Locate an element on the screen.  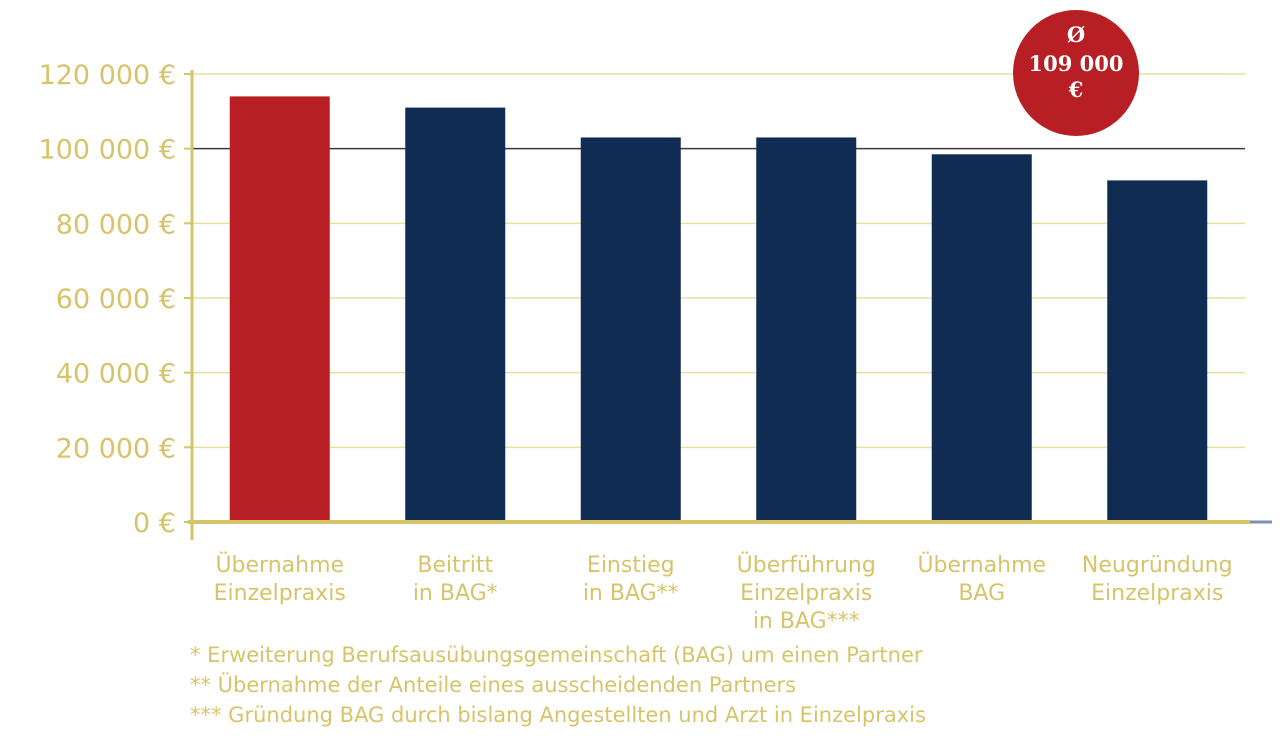
category-label-line: in BAG* is located at coordinates (455, 593).